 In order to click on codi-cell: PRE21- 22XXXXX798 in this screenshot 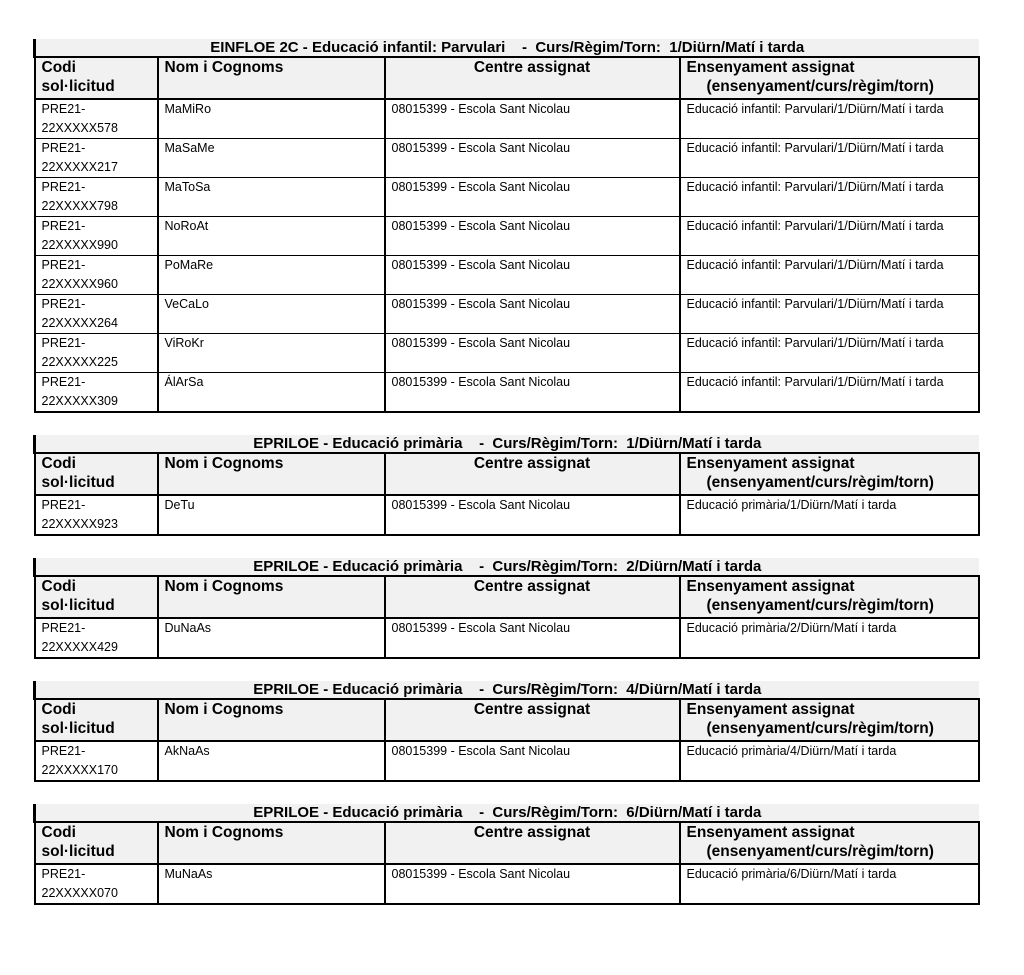, I will do `click(96, 197)`.